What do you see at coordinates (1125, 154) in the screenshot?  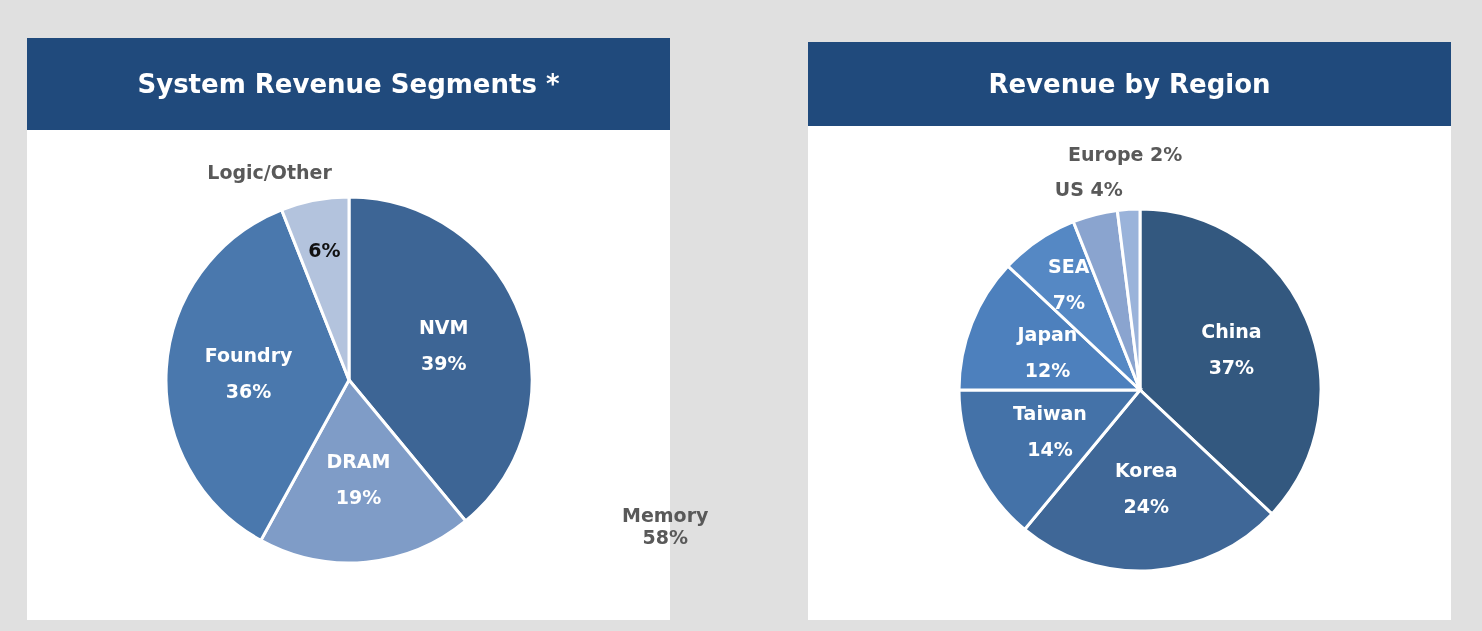 I see `slice-label: Europe 2%` at bounding box center [1125, 154].